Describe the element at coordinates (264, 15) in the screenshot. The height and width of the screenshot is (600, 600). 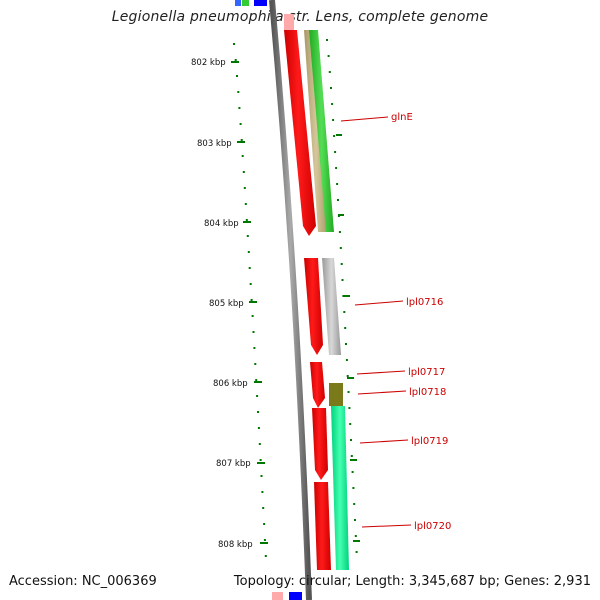
I see `top-feature-stubs` at that location.